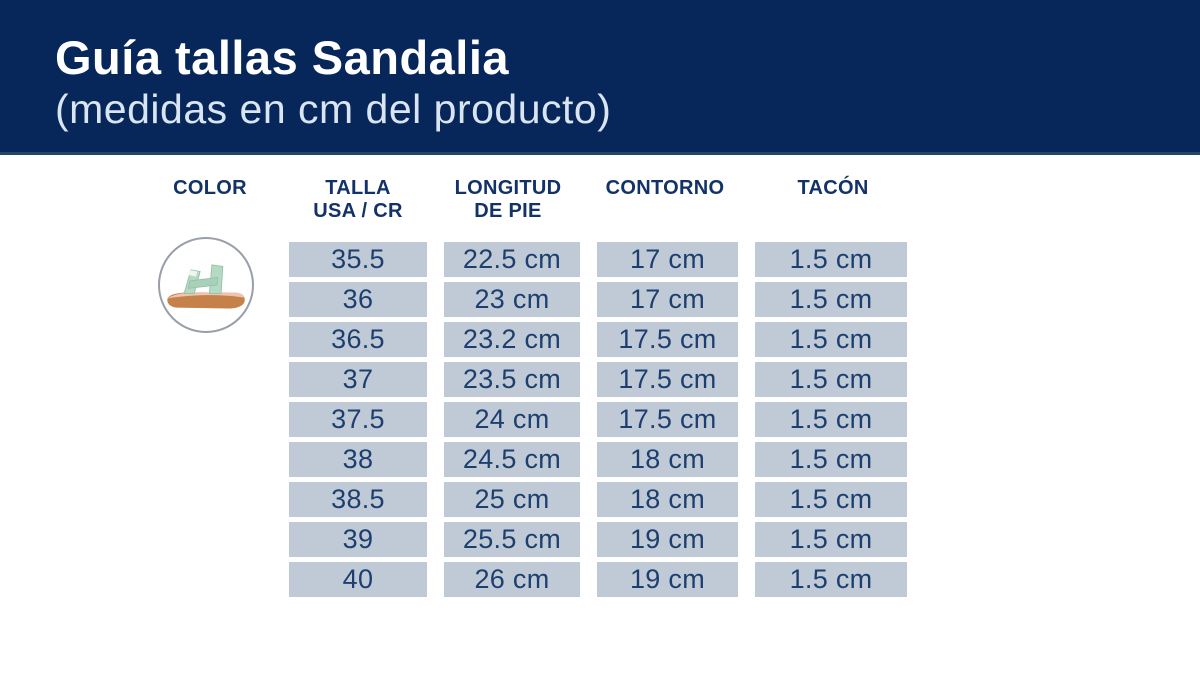  I want to click on longitud-cell: 23.5 cm, so click(512, 379).